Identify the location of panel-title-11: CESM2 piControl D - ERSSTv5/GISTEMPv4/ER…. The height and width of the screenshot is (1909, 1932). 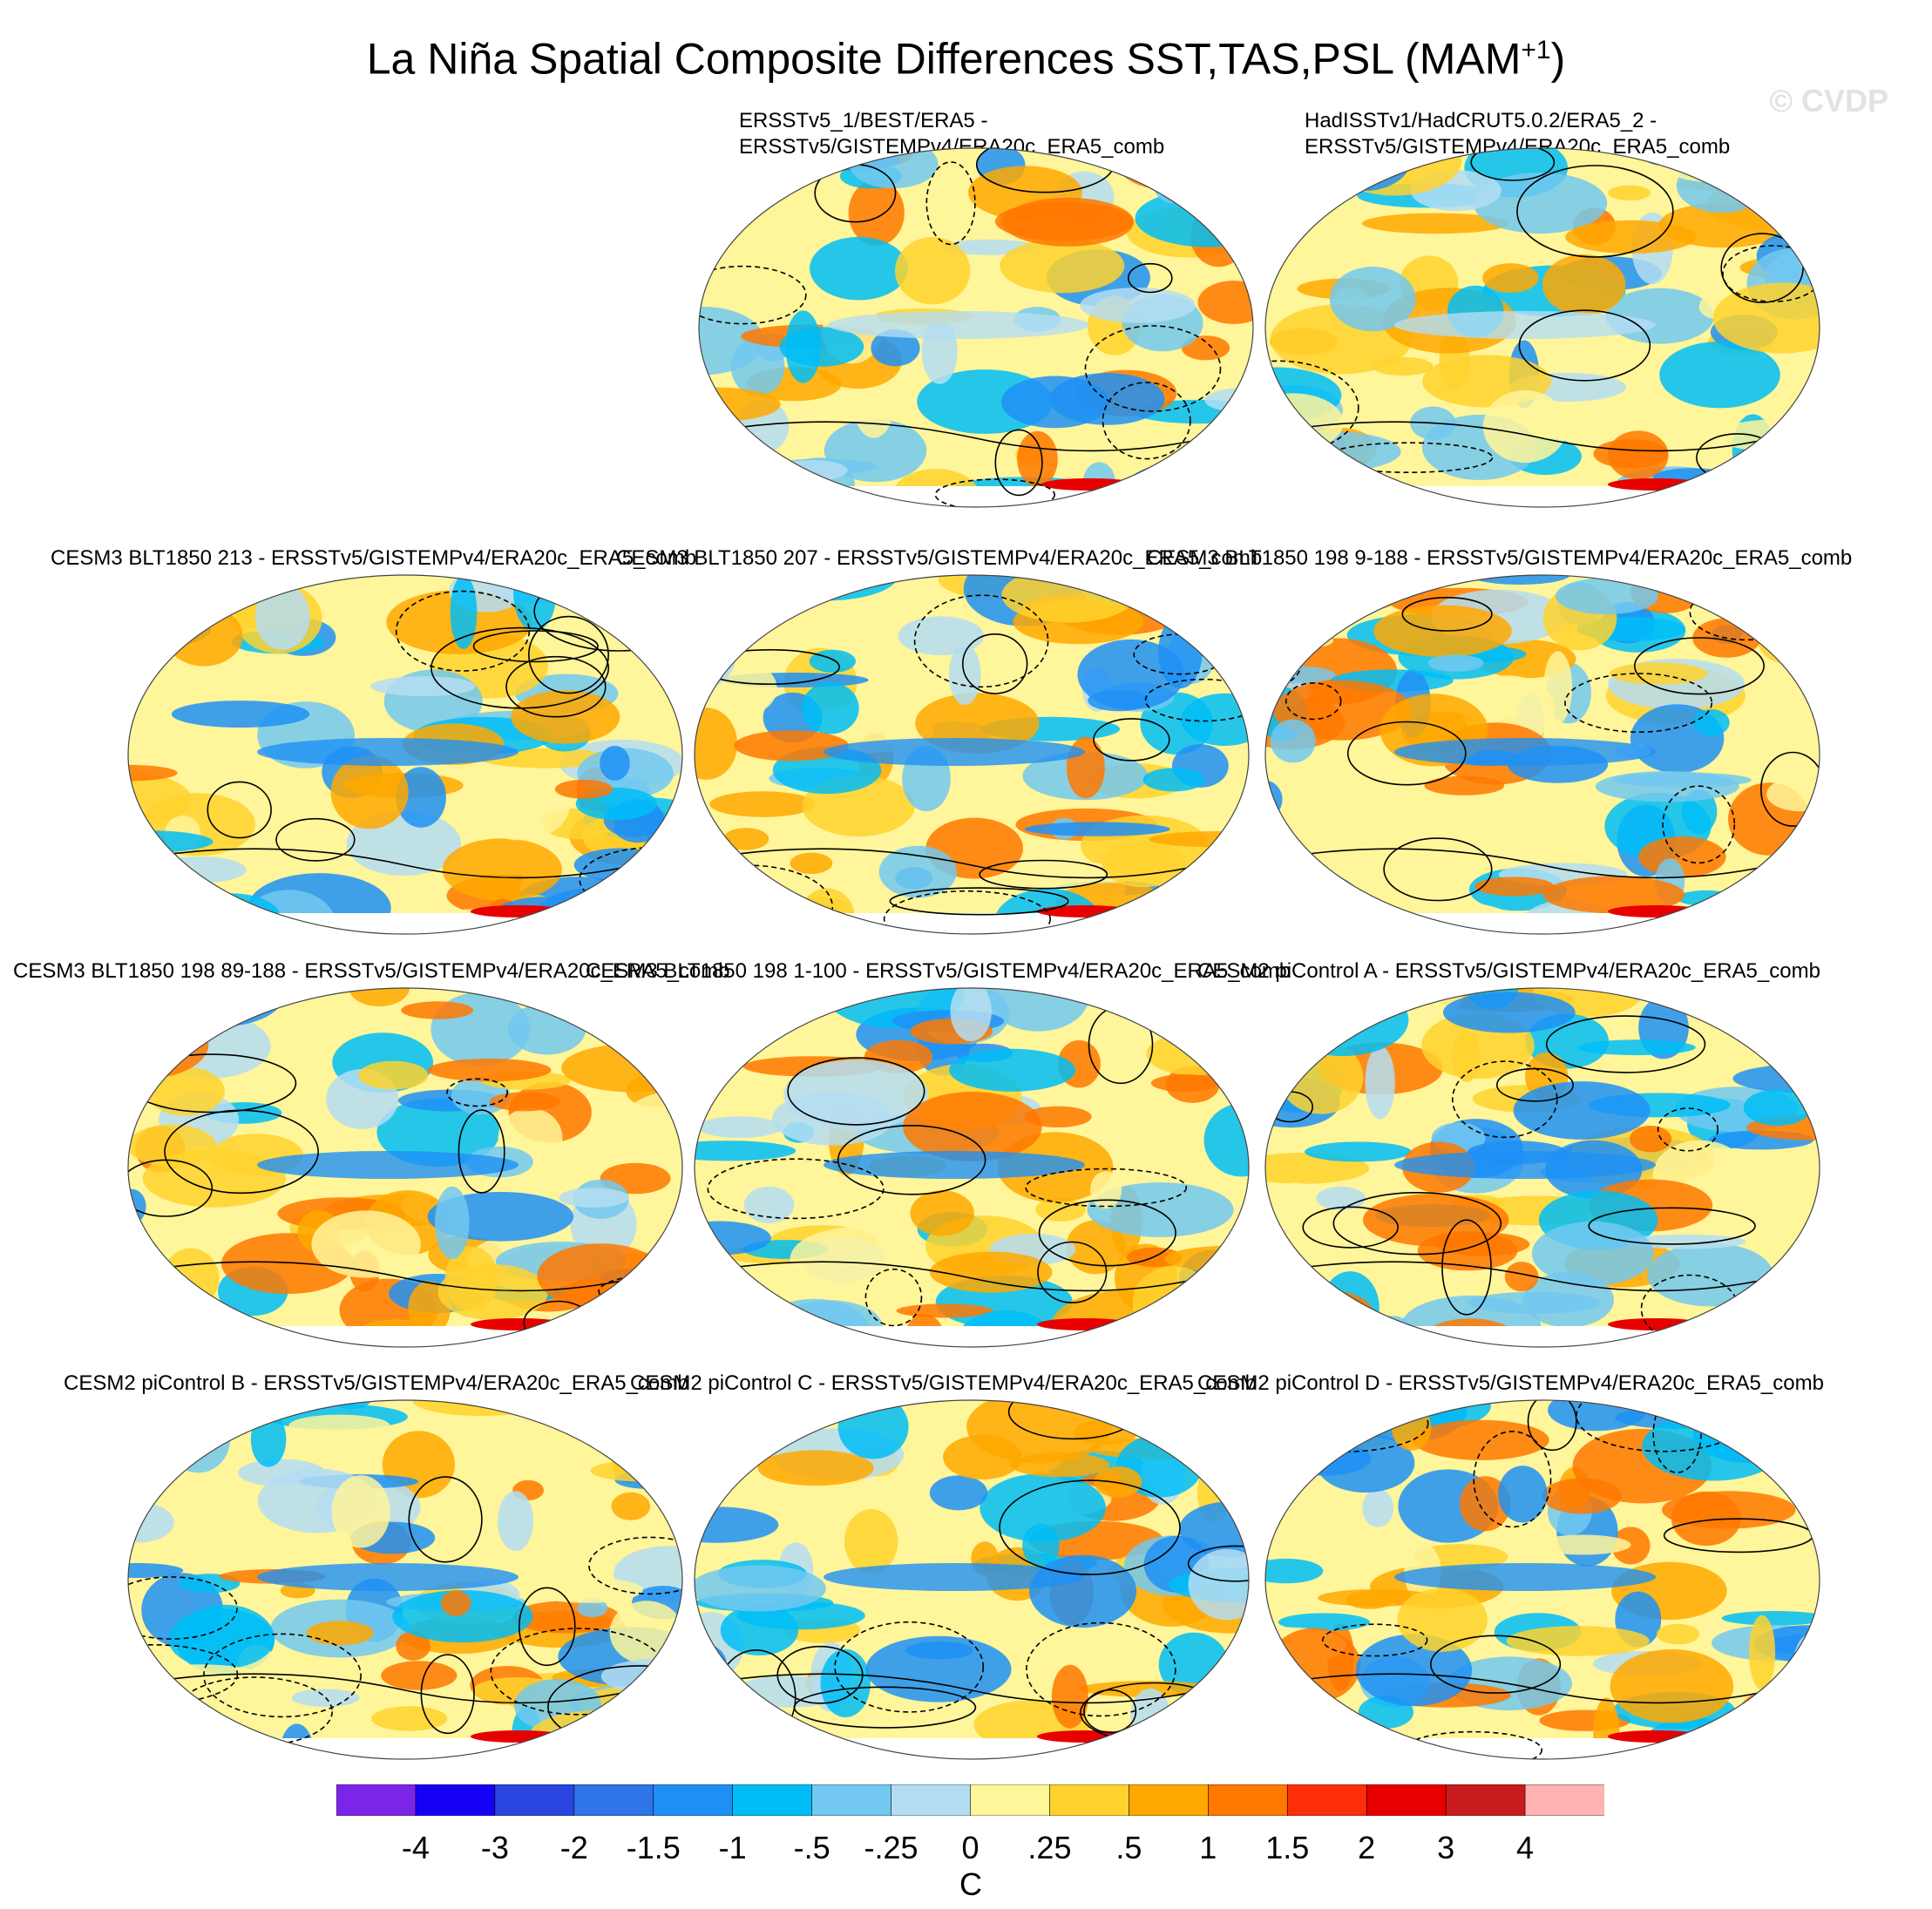
(1511, 1383).